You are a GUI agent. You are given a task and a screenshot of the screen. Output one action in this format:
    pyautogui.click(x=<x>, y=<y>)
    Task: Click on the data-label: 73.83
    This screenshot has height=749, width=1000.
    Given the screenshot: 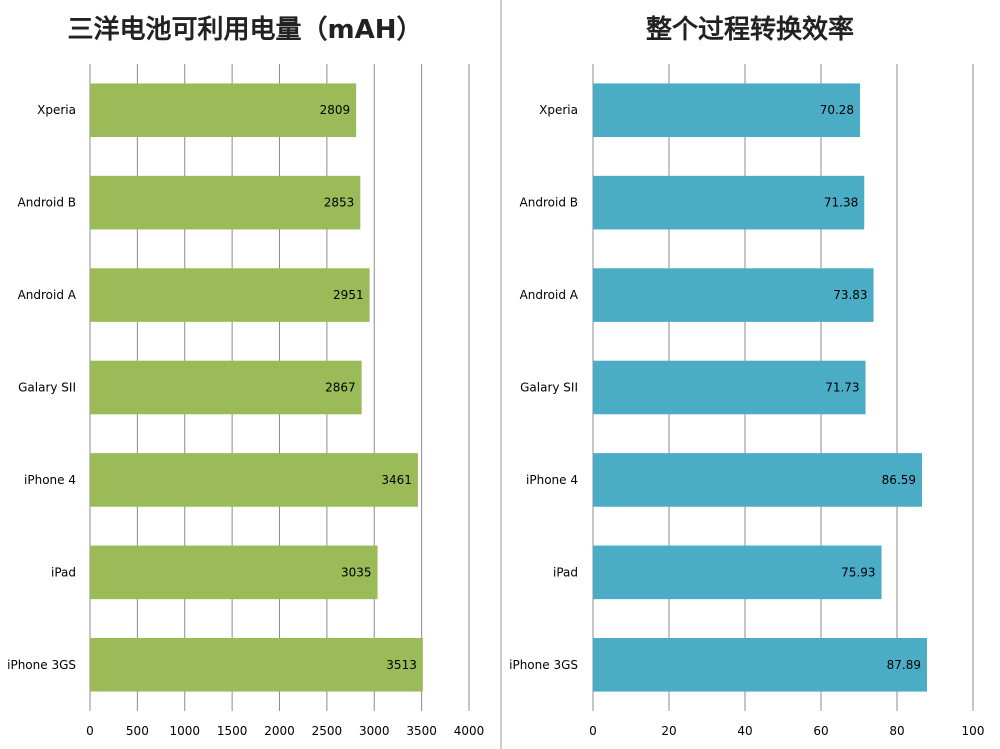 What is the action you would take?
    pyautogui.click(x=850, y=295)
    